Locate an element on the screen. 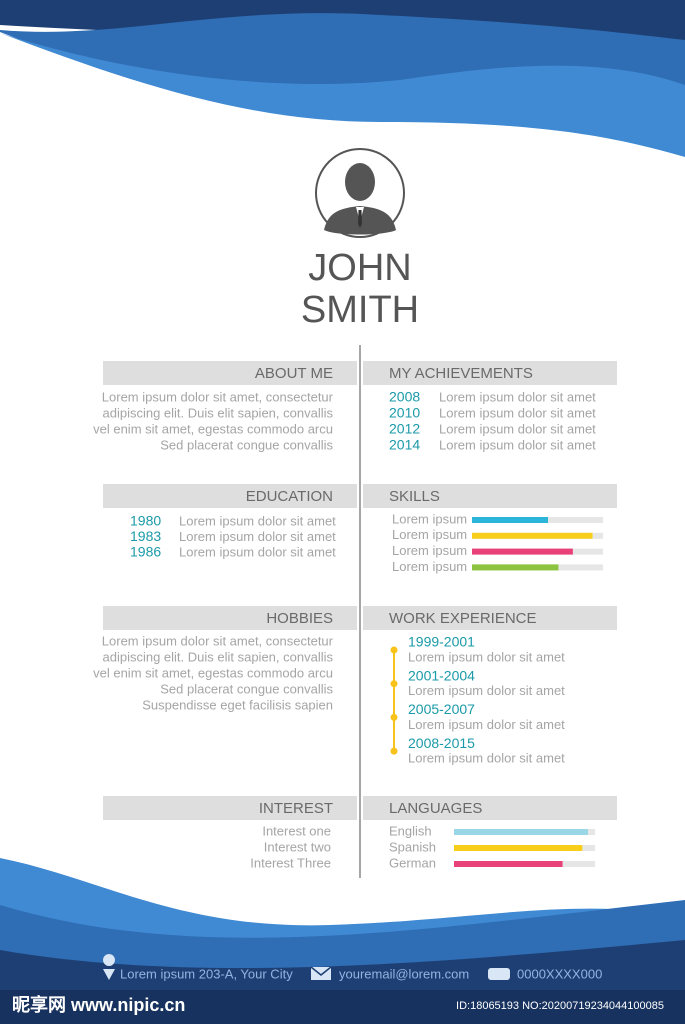  bar-label: Spanish is located at coordinates (412, 846).